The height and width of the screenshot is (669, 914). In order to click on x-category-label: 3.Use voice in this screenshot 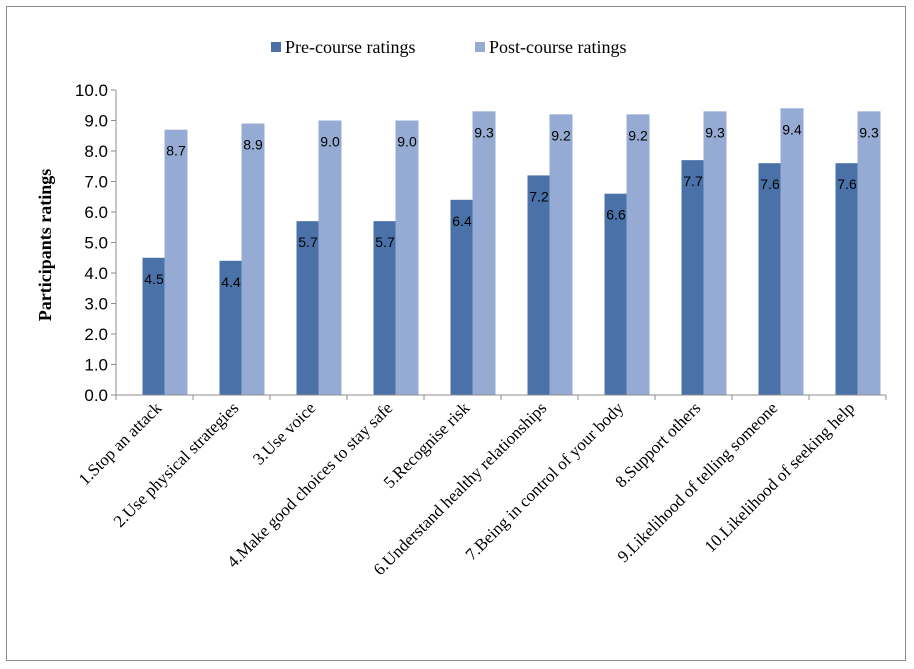, I will do `click(284, 433)`.